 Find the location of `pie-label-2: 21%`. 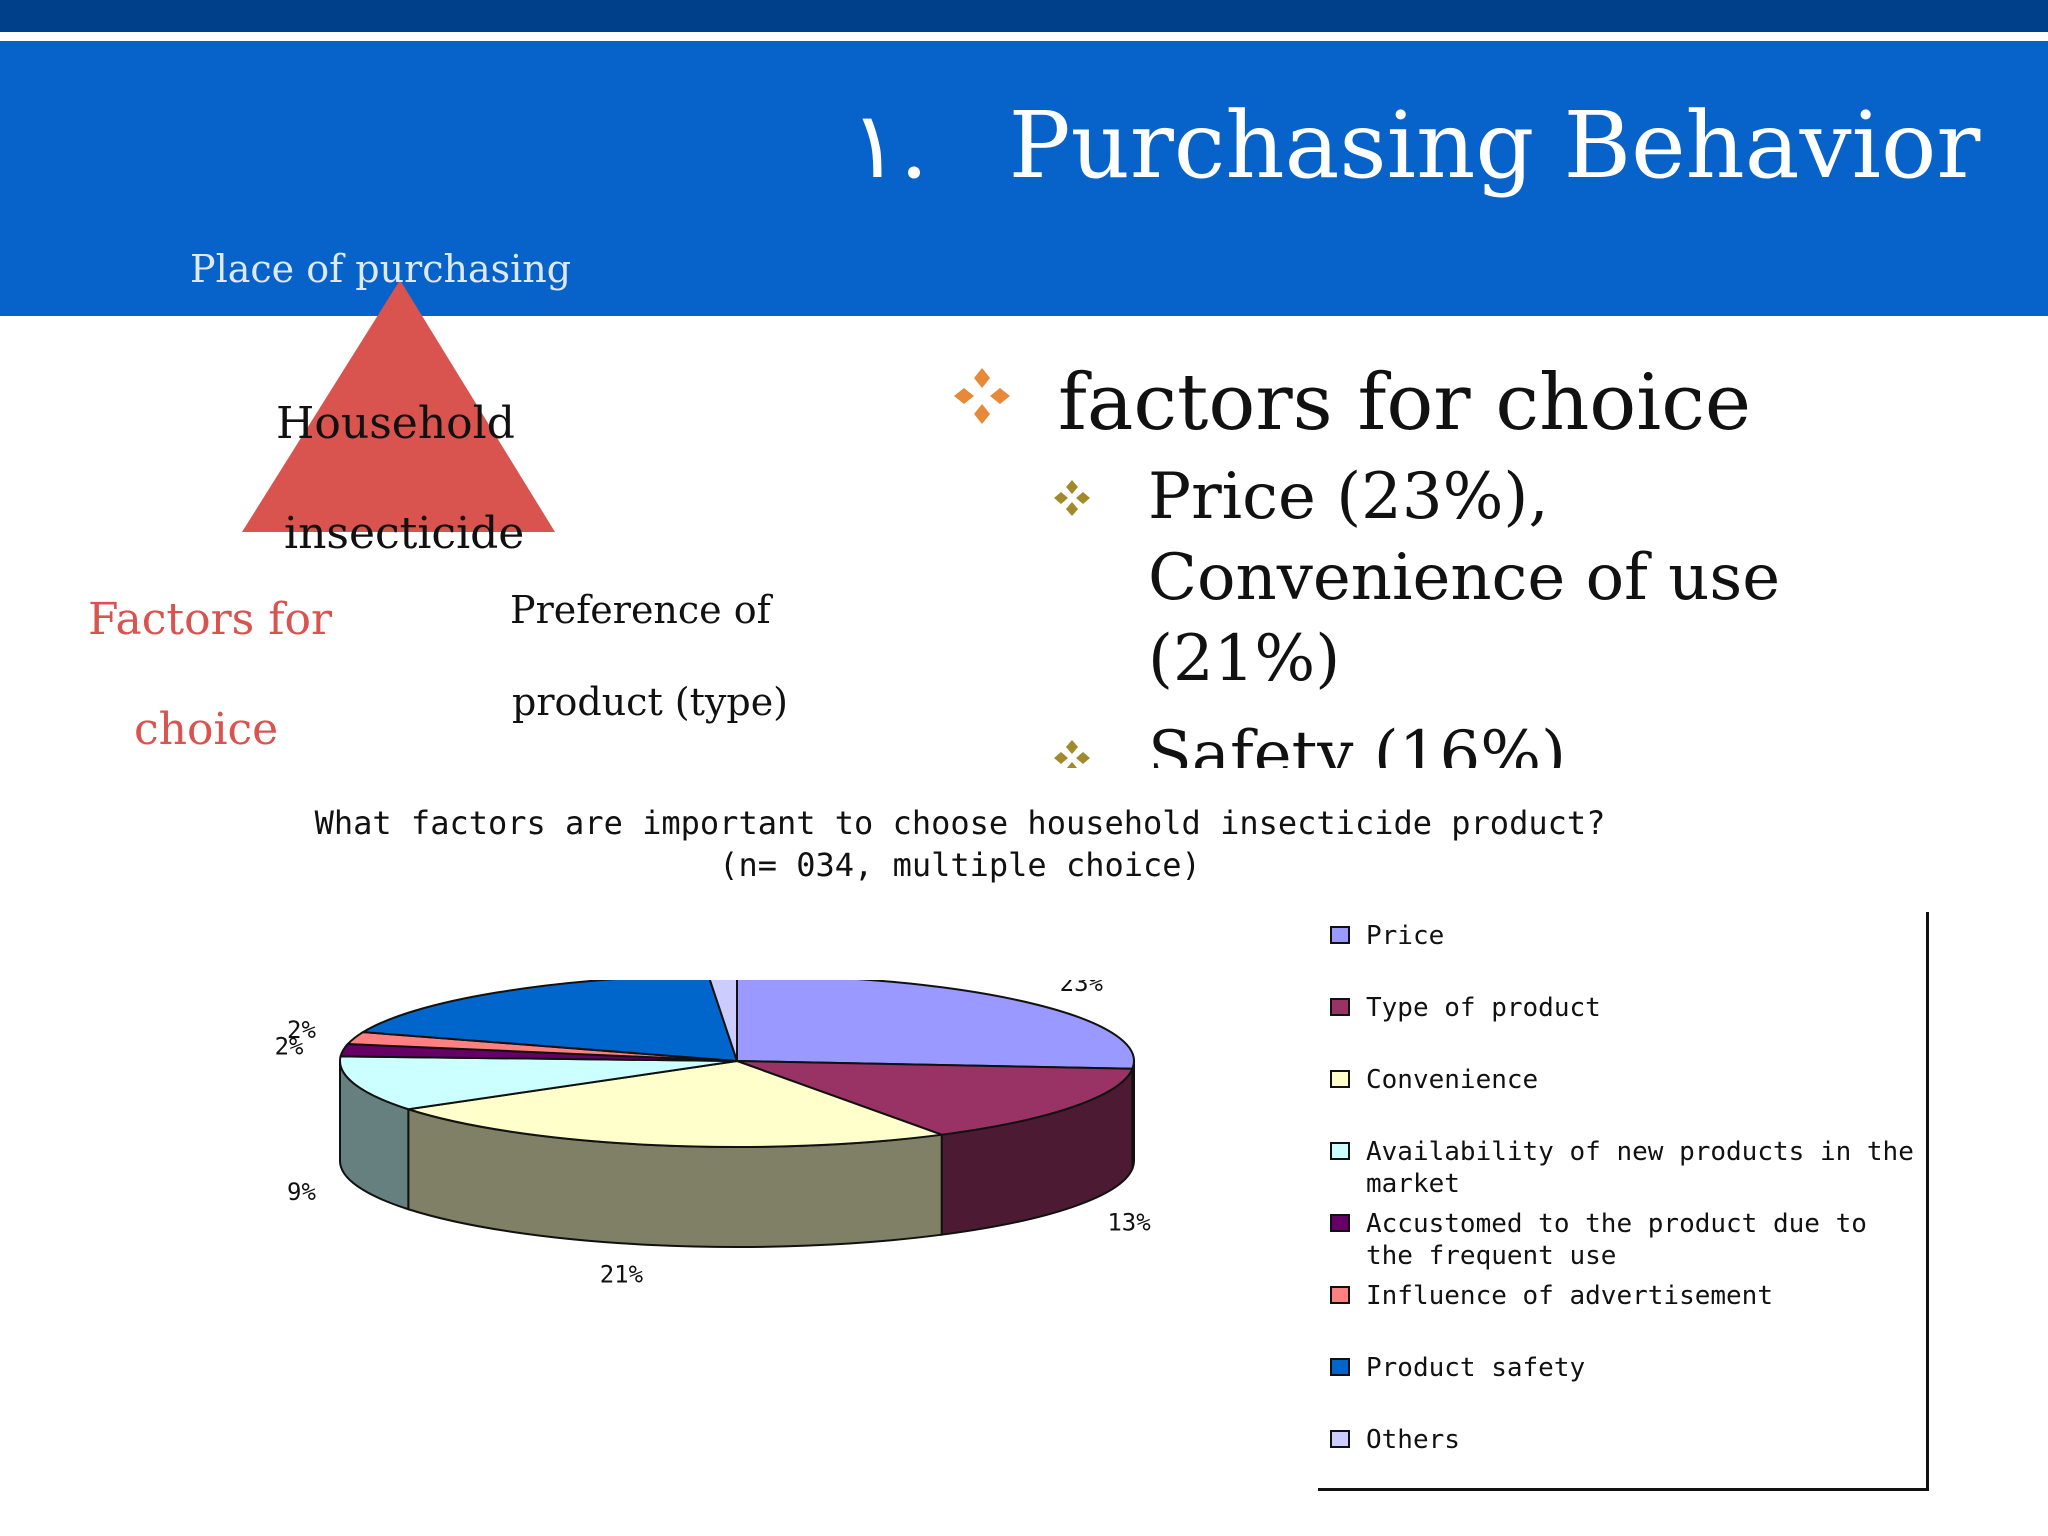

pie-label-2: 21% is located at coordinates (622, 1274).